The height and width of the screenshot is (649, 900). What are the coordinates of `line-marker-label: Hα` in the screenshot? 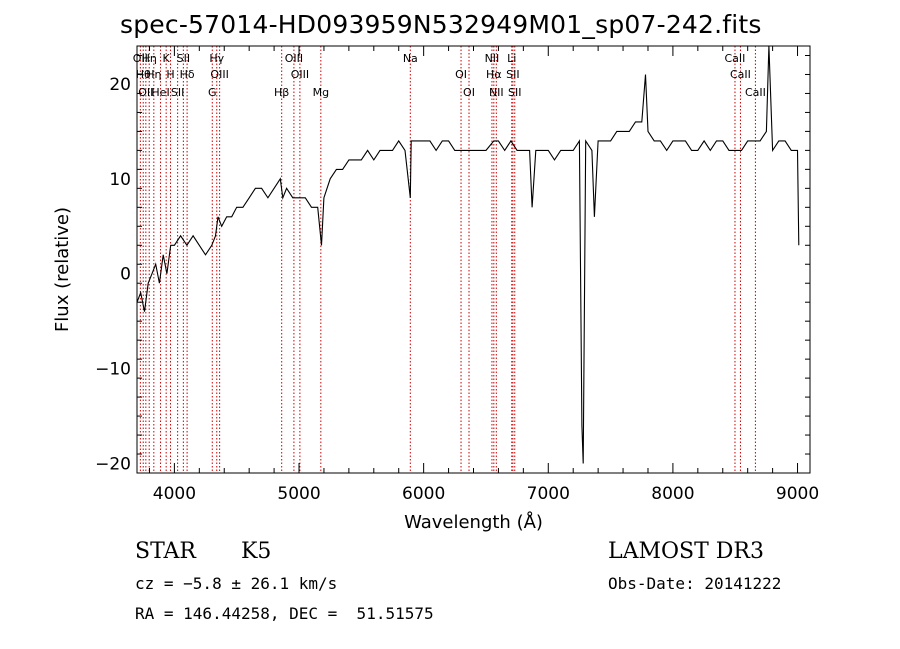 It's located at (494, 74).